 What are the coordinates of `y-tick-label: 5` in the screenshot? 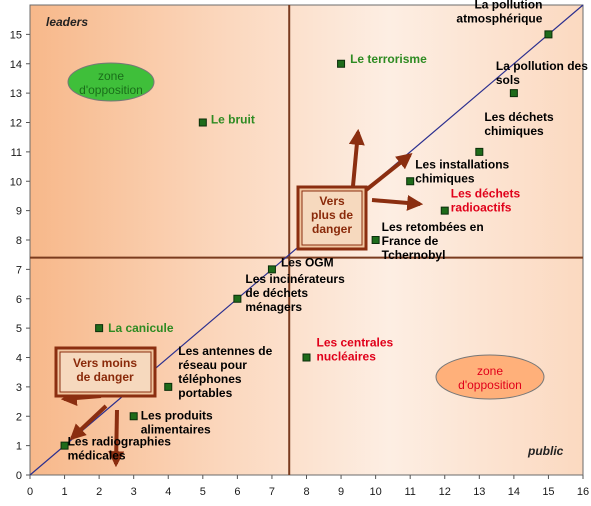 It's located at (19, 329).